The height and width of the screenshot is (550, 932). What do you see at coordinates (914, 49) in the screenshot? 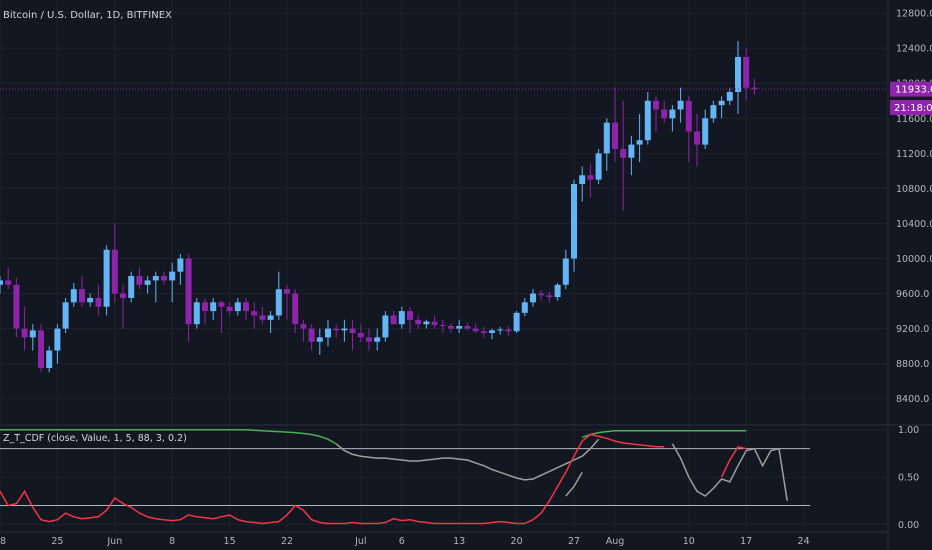
I see `price-tick-label: 12400.0` at bounding box center [914, 49].